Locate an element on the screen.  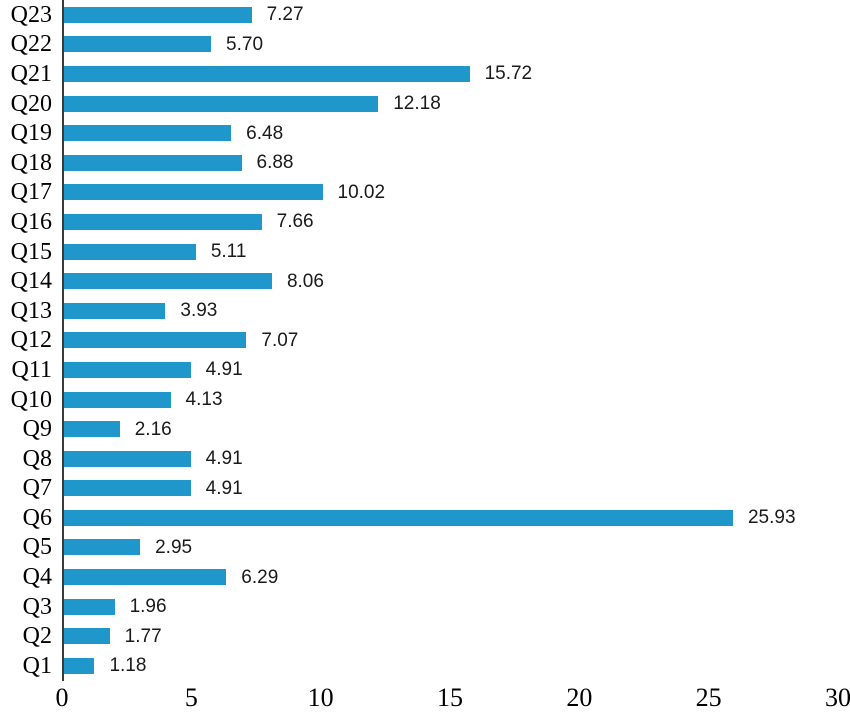
bar-row: Q20 12.18 is located at coordinates (419, 103).